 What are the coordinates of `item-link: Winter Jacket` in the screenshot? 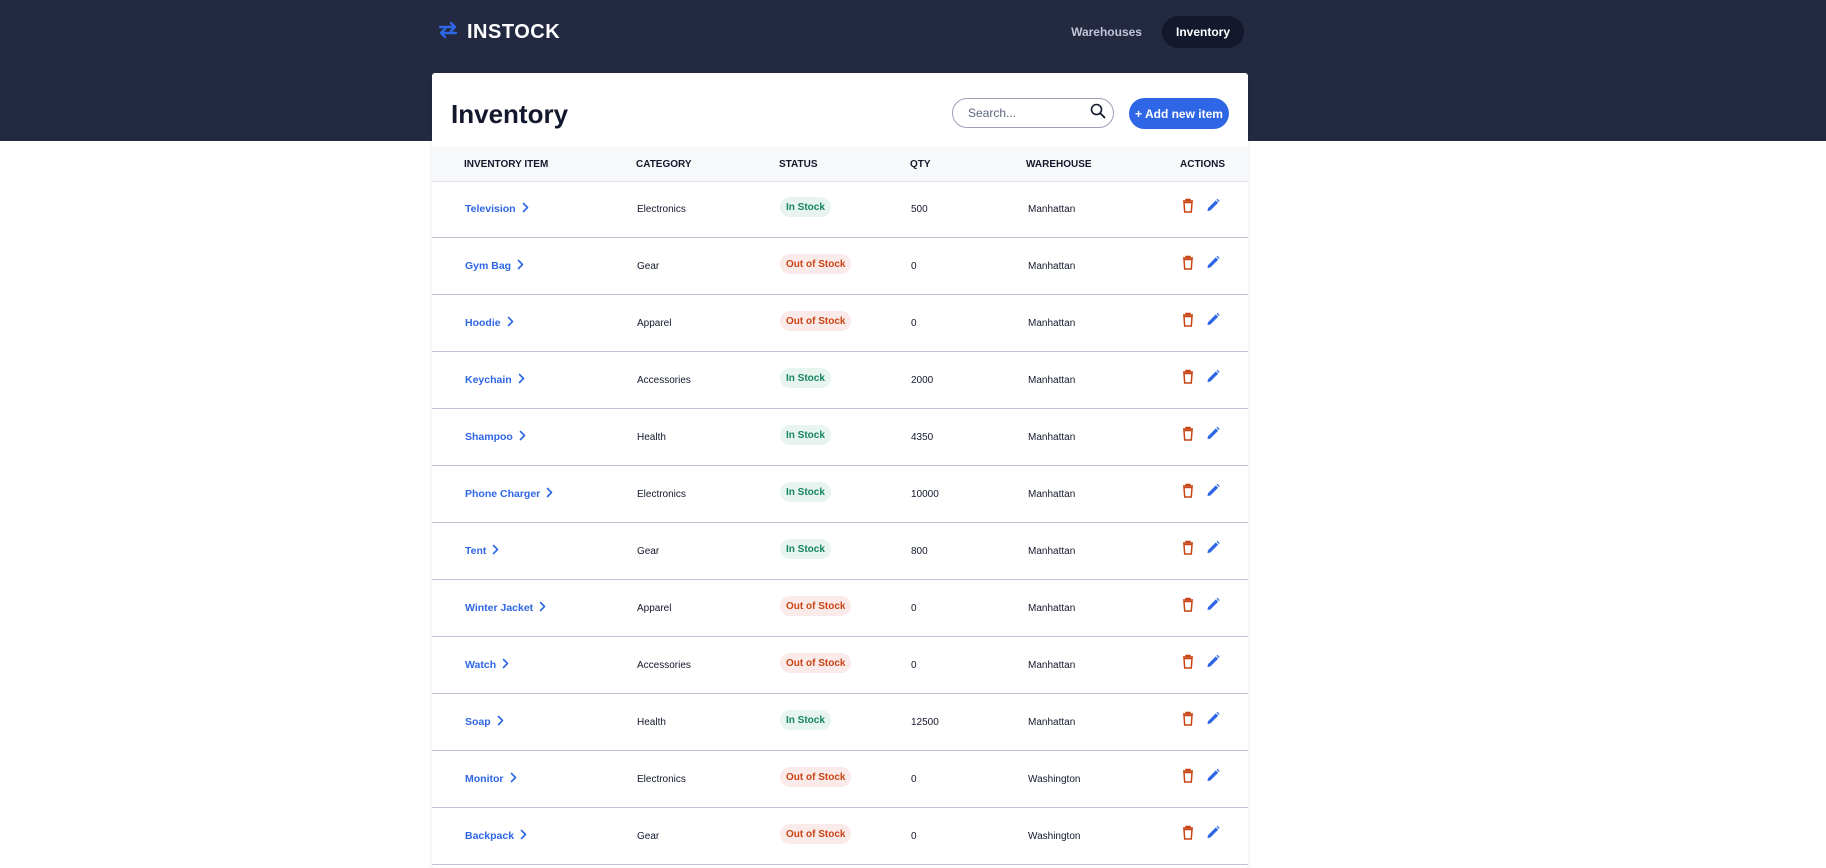 It's located at (505, 608).